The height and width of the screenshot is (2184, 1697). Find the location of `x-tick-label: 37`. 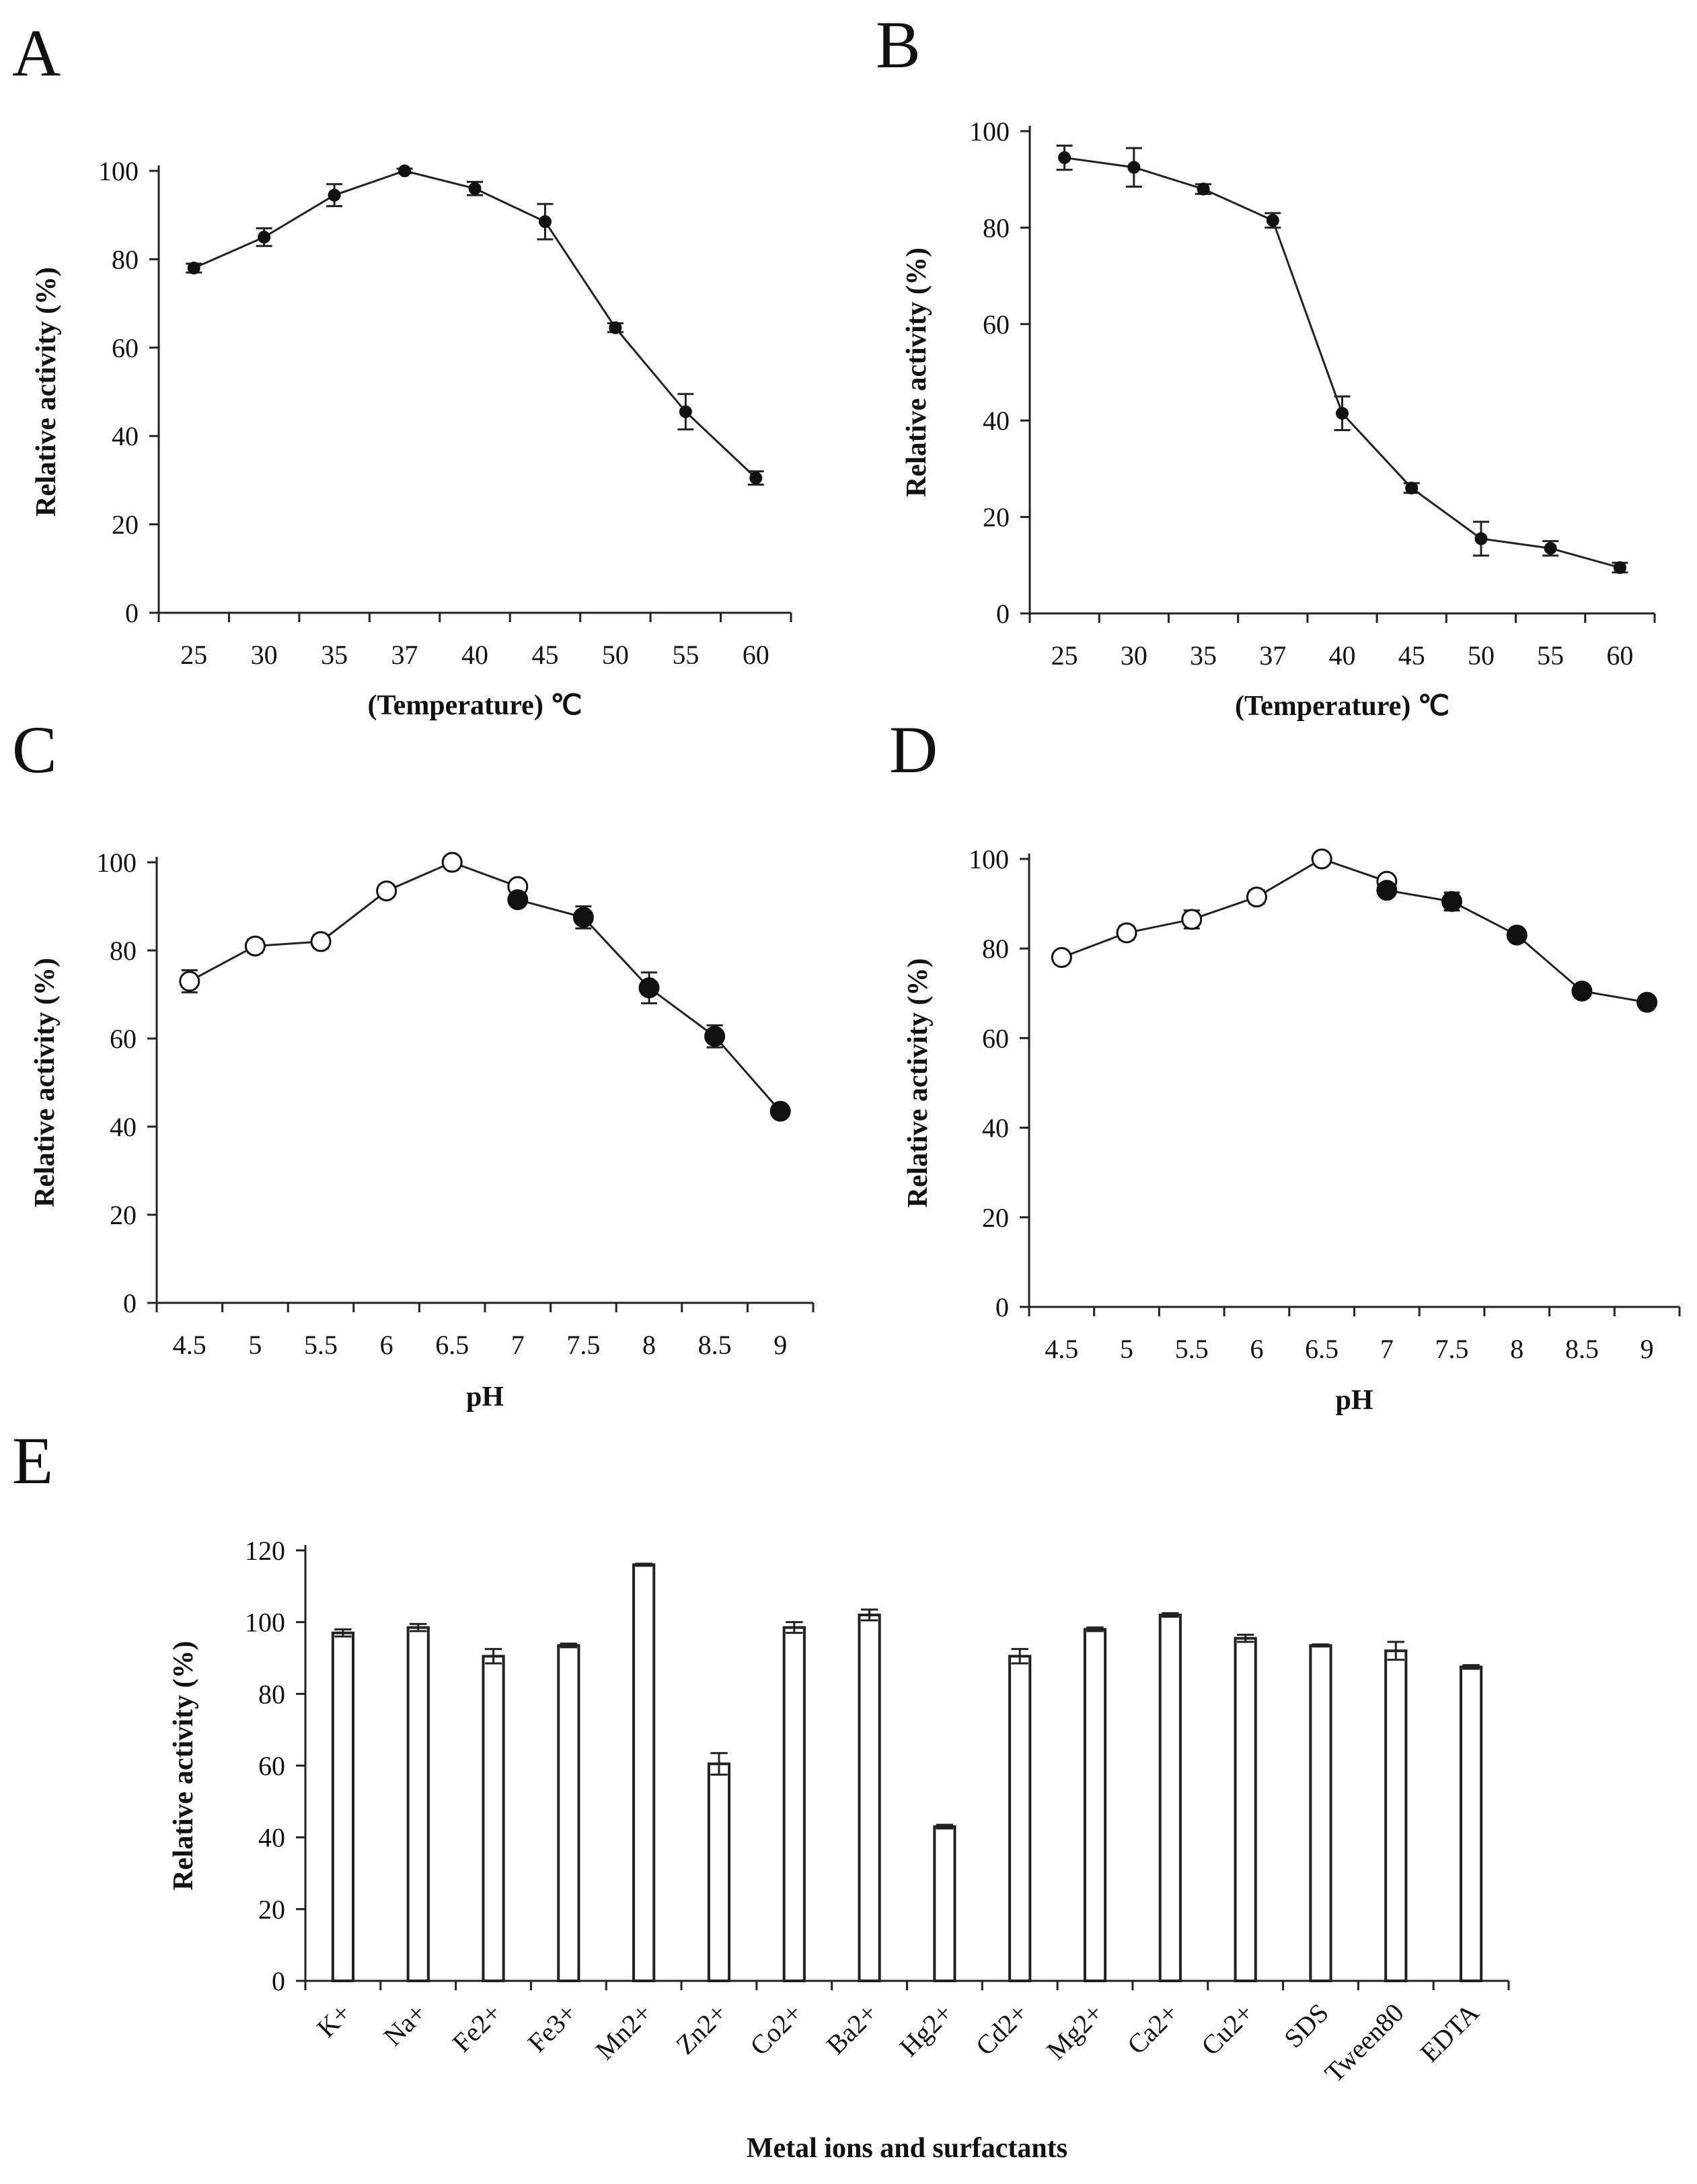

x-tick-label: 37 is located at coordinates (405, 655).